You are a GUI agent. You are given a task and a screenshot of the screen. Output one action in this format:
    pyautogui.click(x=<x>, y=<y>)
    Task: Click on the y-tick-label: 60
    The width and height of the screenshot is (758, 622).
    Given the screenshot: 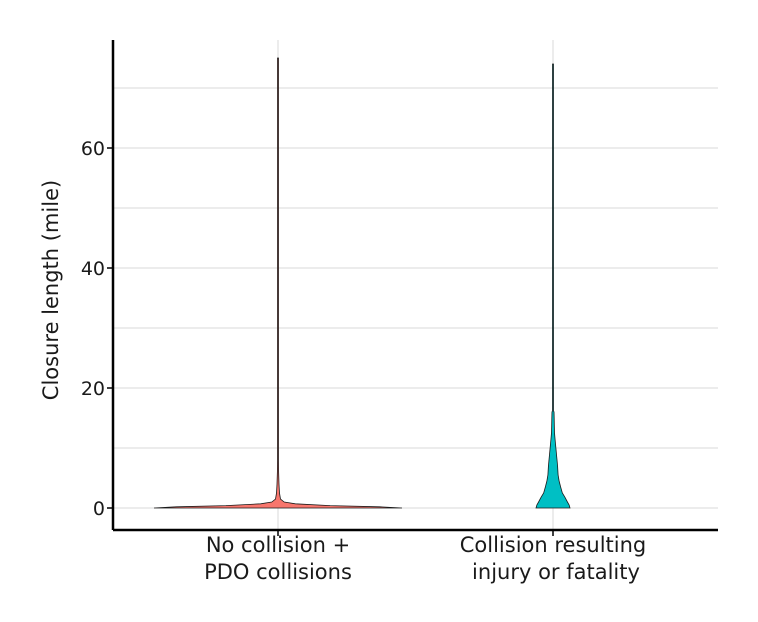 What is the action you would take?
    pyautogui.click(x=93, y=149)
    